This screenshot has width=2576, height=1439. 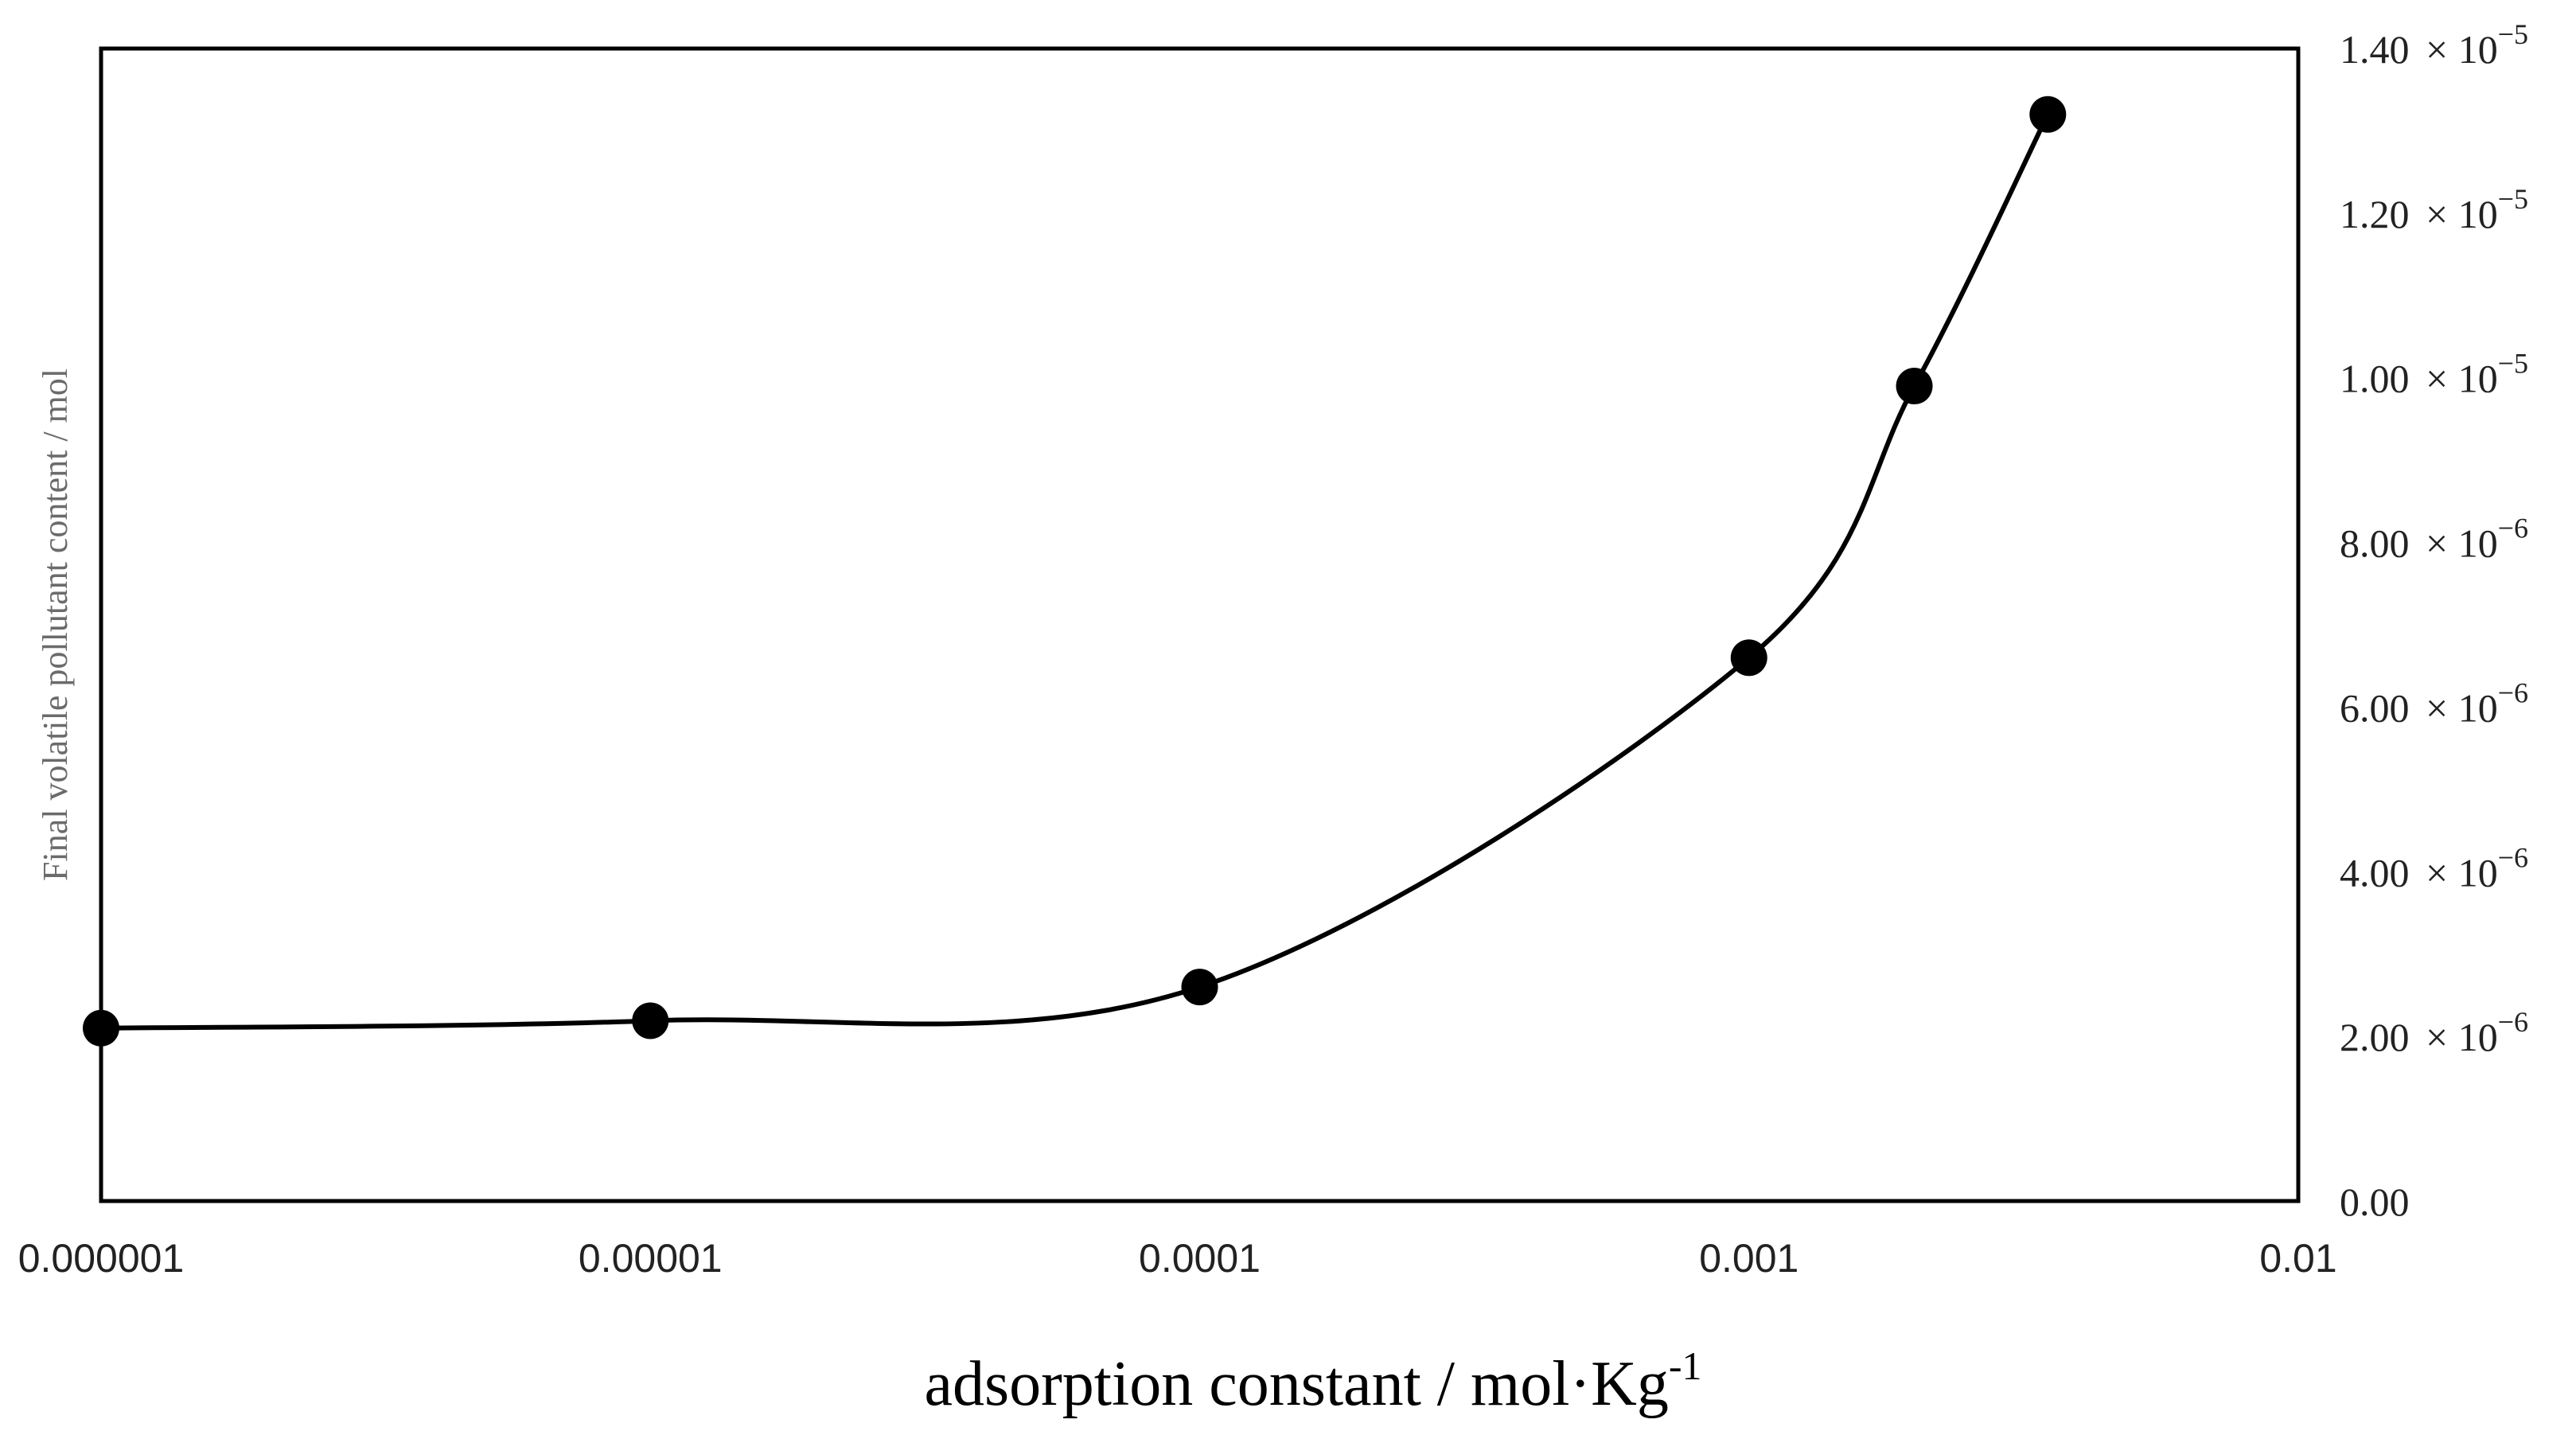 What do you see at coordinates (2375, 214) in the screenshot?
I see `y-tick-mantissa: 1.20` at bounding box center [2375, 214].